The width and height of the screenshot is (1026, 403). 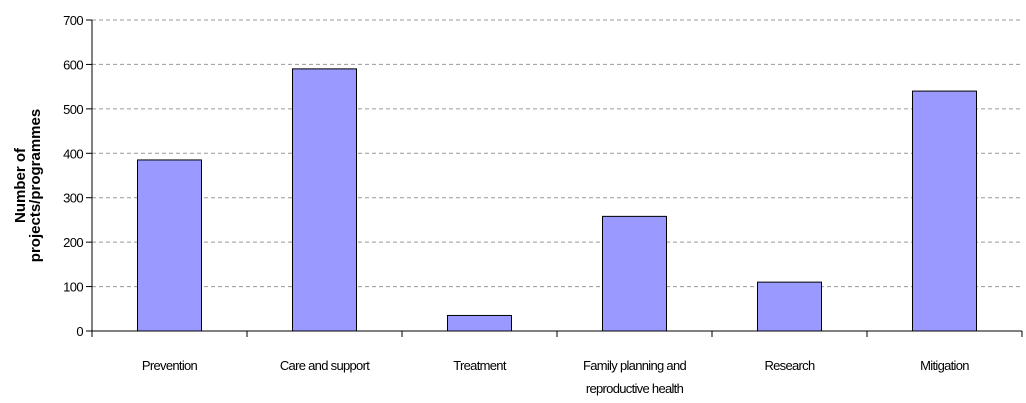 I want to click on x-tick-label: Prevention, so click(x=170, y=365).